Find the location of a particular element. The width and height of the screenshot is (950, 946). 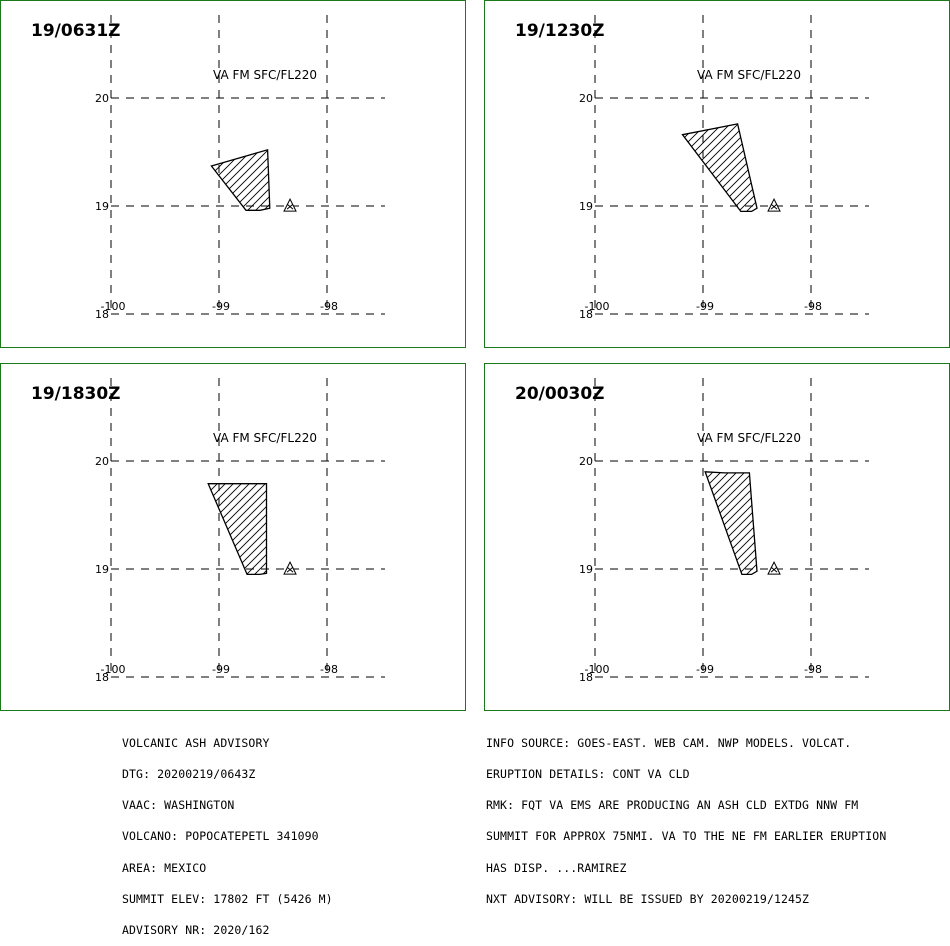

panel-time-label: 19/1830Z is located at coordinates (76, 394).